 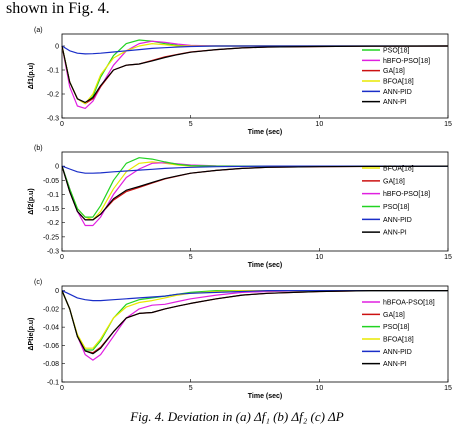 What do you see at coordinates (51, 237) in the screenshot?
I see `y-tick-label: -0.25` at bounding box center [51, 237].